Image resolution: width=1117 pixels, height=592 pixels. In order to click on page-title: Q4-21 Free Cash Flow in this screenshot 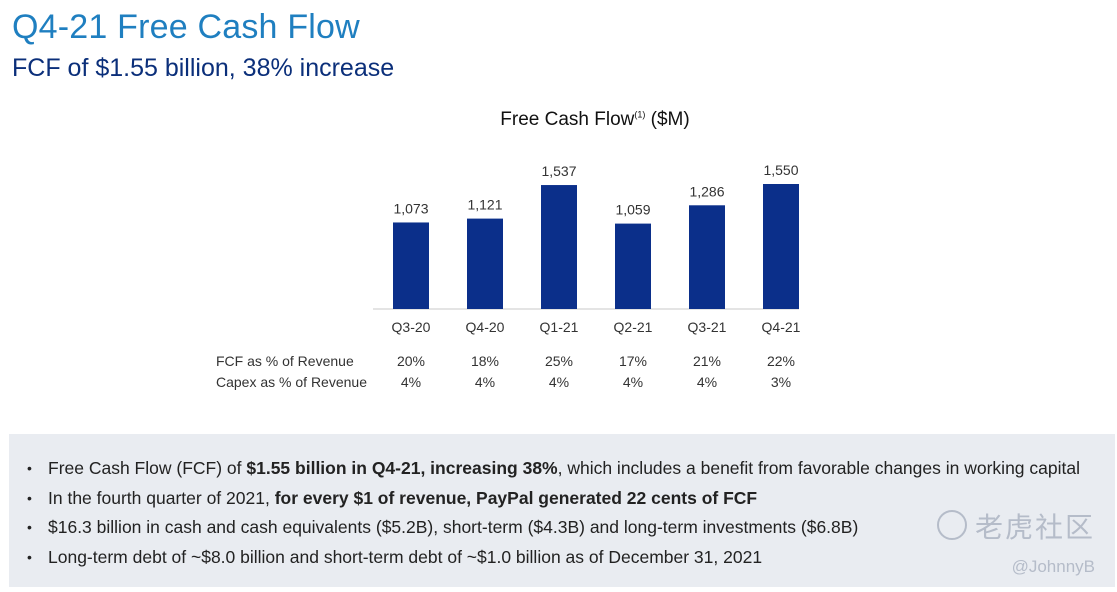, I will do `click(186, 27)`.